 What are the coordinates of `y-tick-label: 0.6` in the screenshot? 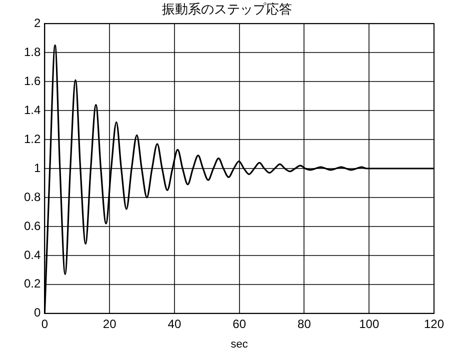 It's located at (32, 225).